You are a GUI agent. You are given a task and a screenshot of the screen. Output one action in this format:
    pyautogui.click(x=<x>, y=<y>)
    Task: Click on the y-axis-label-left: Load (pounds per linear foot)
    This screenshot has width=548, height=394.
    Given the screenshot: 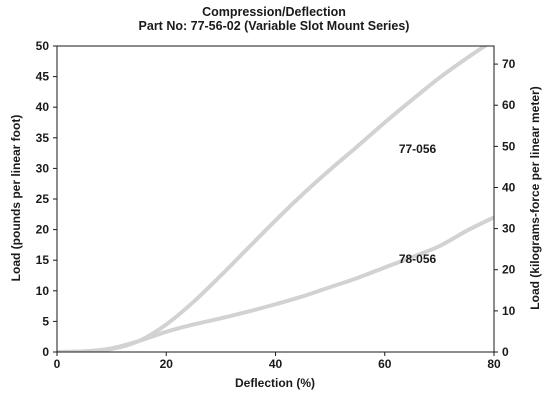 What is the action you would take?
    pyautogui.click(x=16, y=198)
    